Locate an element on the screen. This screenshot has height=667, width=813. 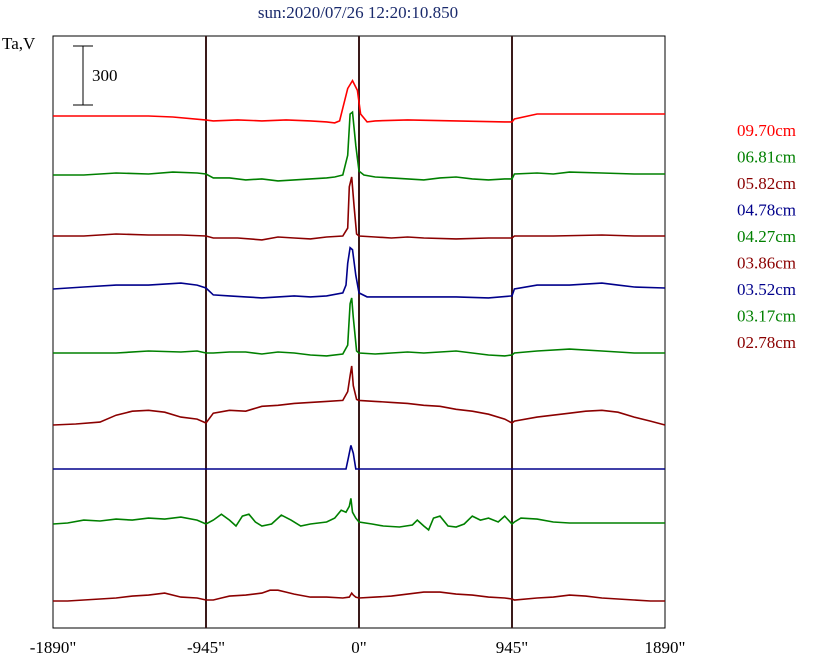
x-tick-labels: -1890" -945" 0" 945" 1890" is located at coordinates (358, 647).